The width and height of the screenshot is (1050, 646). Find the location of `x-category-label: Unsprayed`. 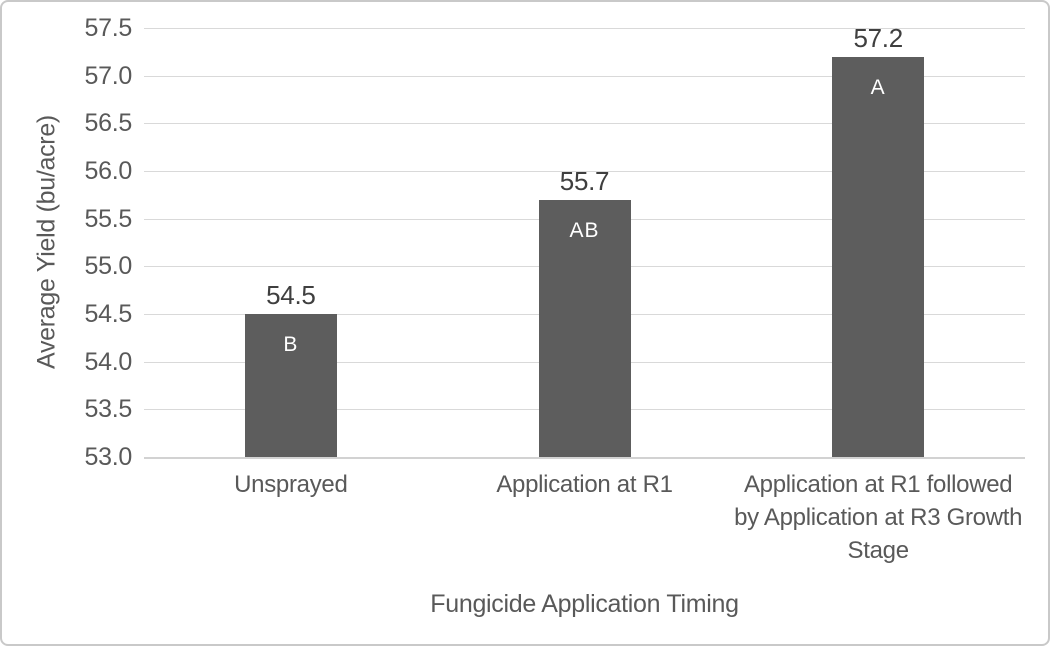

x-category-label: Unsprayed is located at coordinates (291, 484).